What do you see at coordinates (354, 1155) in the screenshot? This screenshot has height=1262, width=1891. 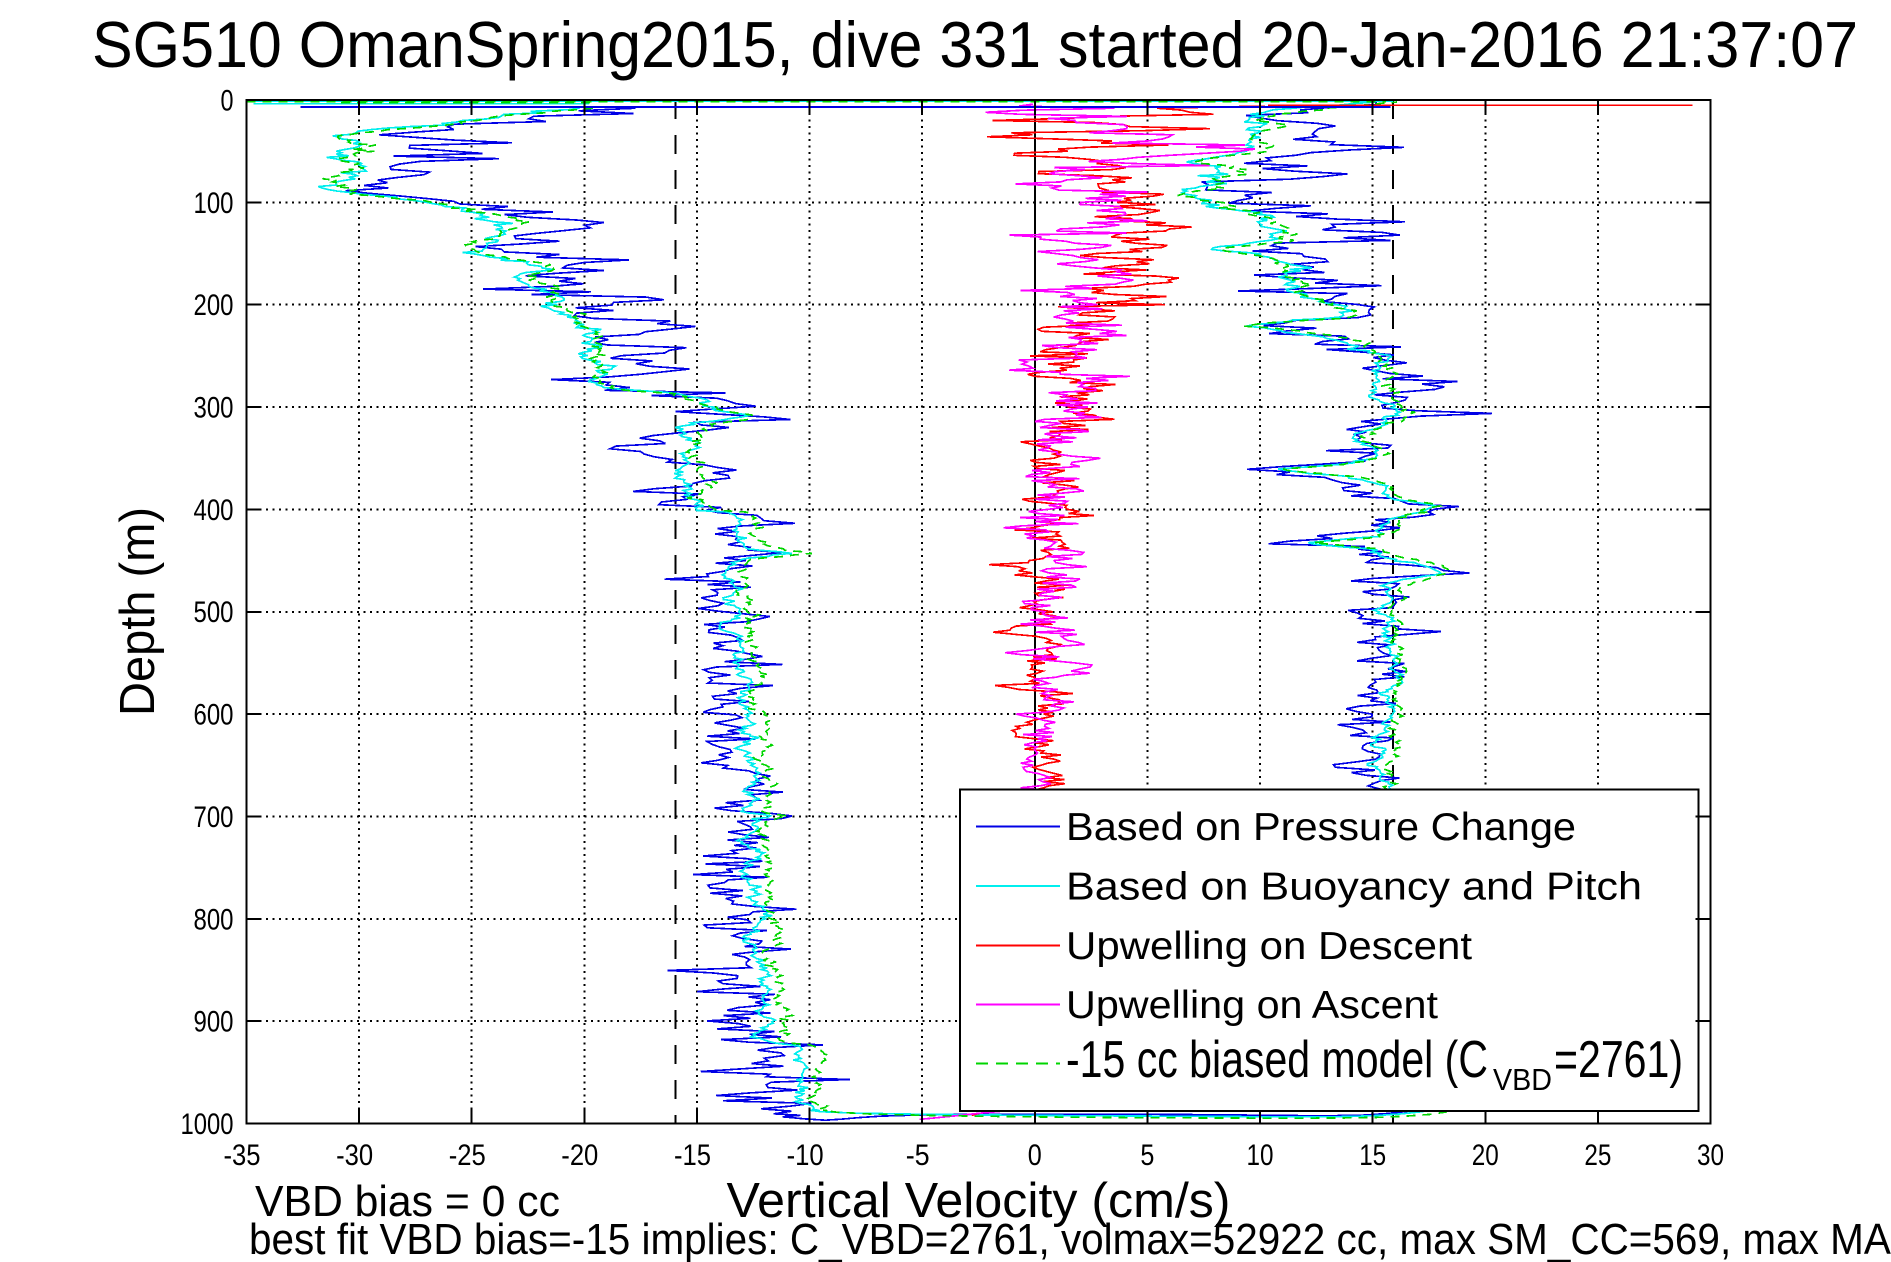 I see `svg-text: -30` at bounding box center [354, 1155].